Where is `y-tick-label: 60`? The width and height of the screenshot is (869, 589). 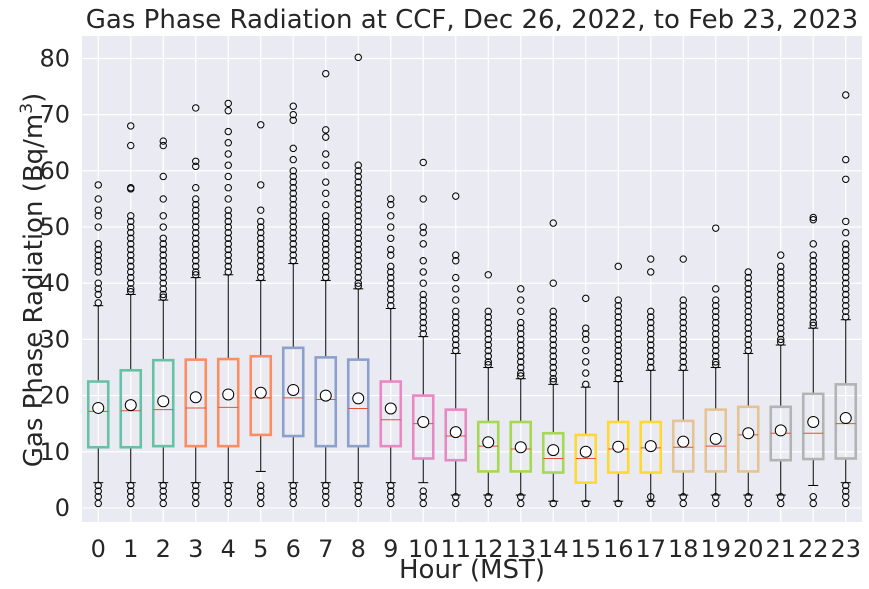 y-tick-label: 60 is located at coordinates (54, 171).